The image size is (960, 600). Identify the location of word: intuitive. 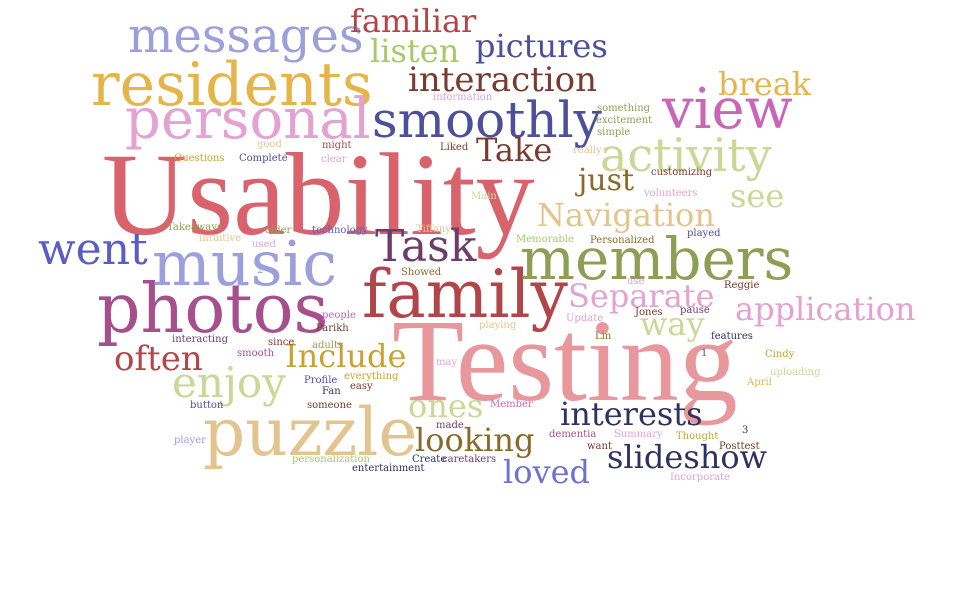
(220, 238).